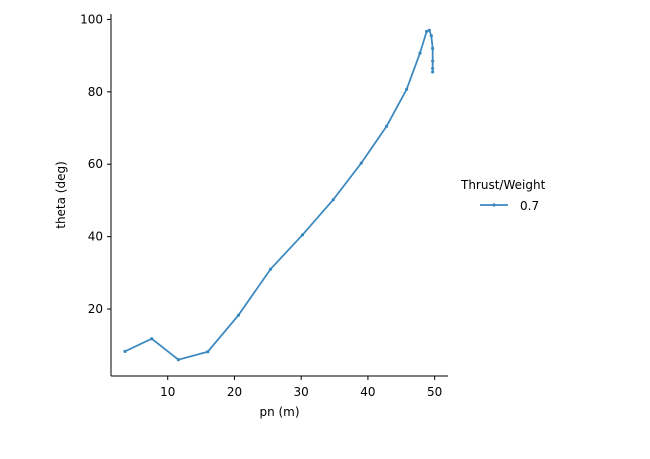 This screenshot has width=650, height=459. I want to click on x-tick-label: 40, so click(367, 392).